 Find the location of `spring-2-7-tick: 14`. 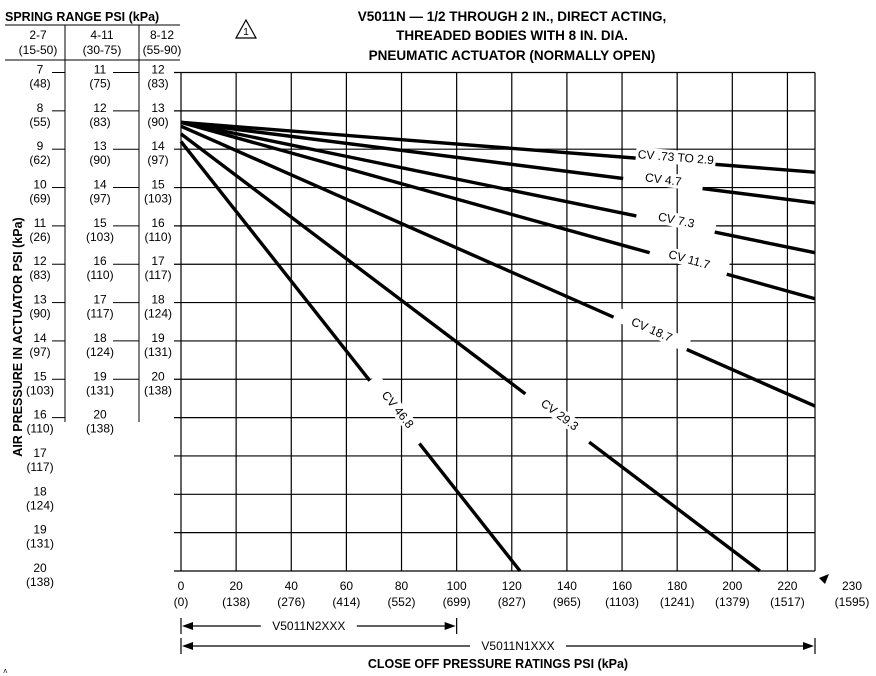

spring-2-7-tick: 14 is located at coordinates (40, 338).